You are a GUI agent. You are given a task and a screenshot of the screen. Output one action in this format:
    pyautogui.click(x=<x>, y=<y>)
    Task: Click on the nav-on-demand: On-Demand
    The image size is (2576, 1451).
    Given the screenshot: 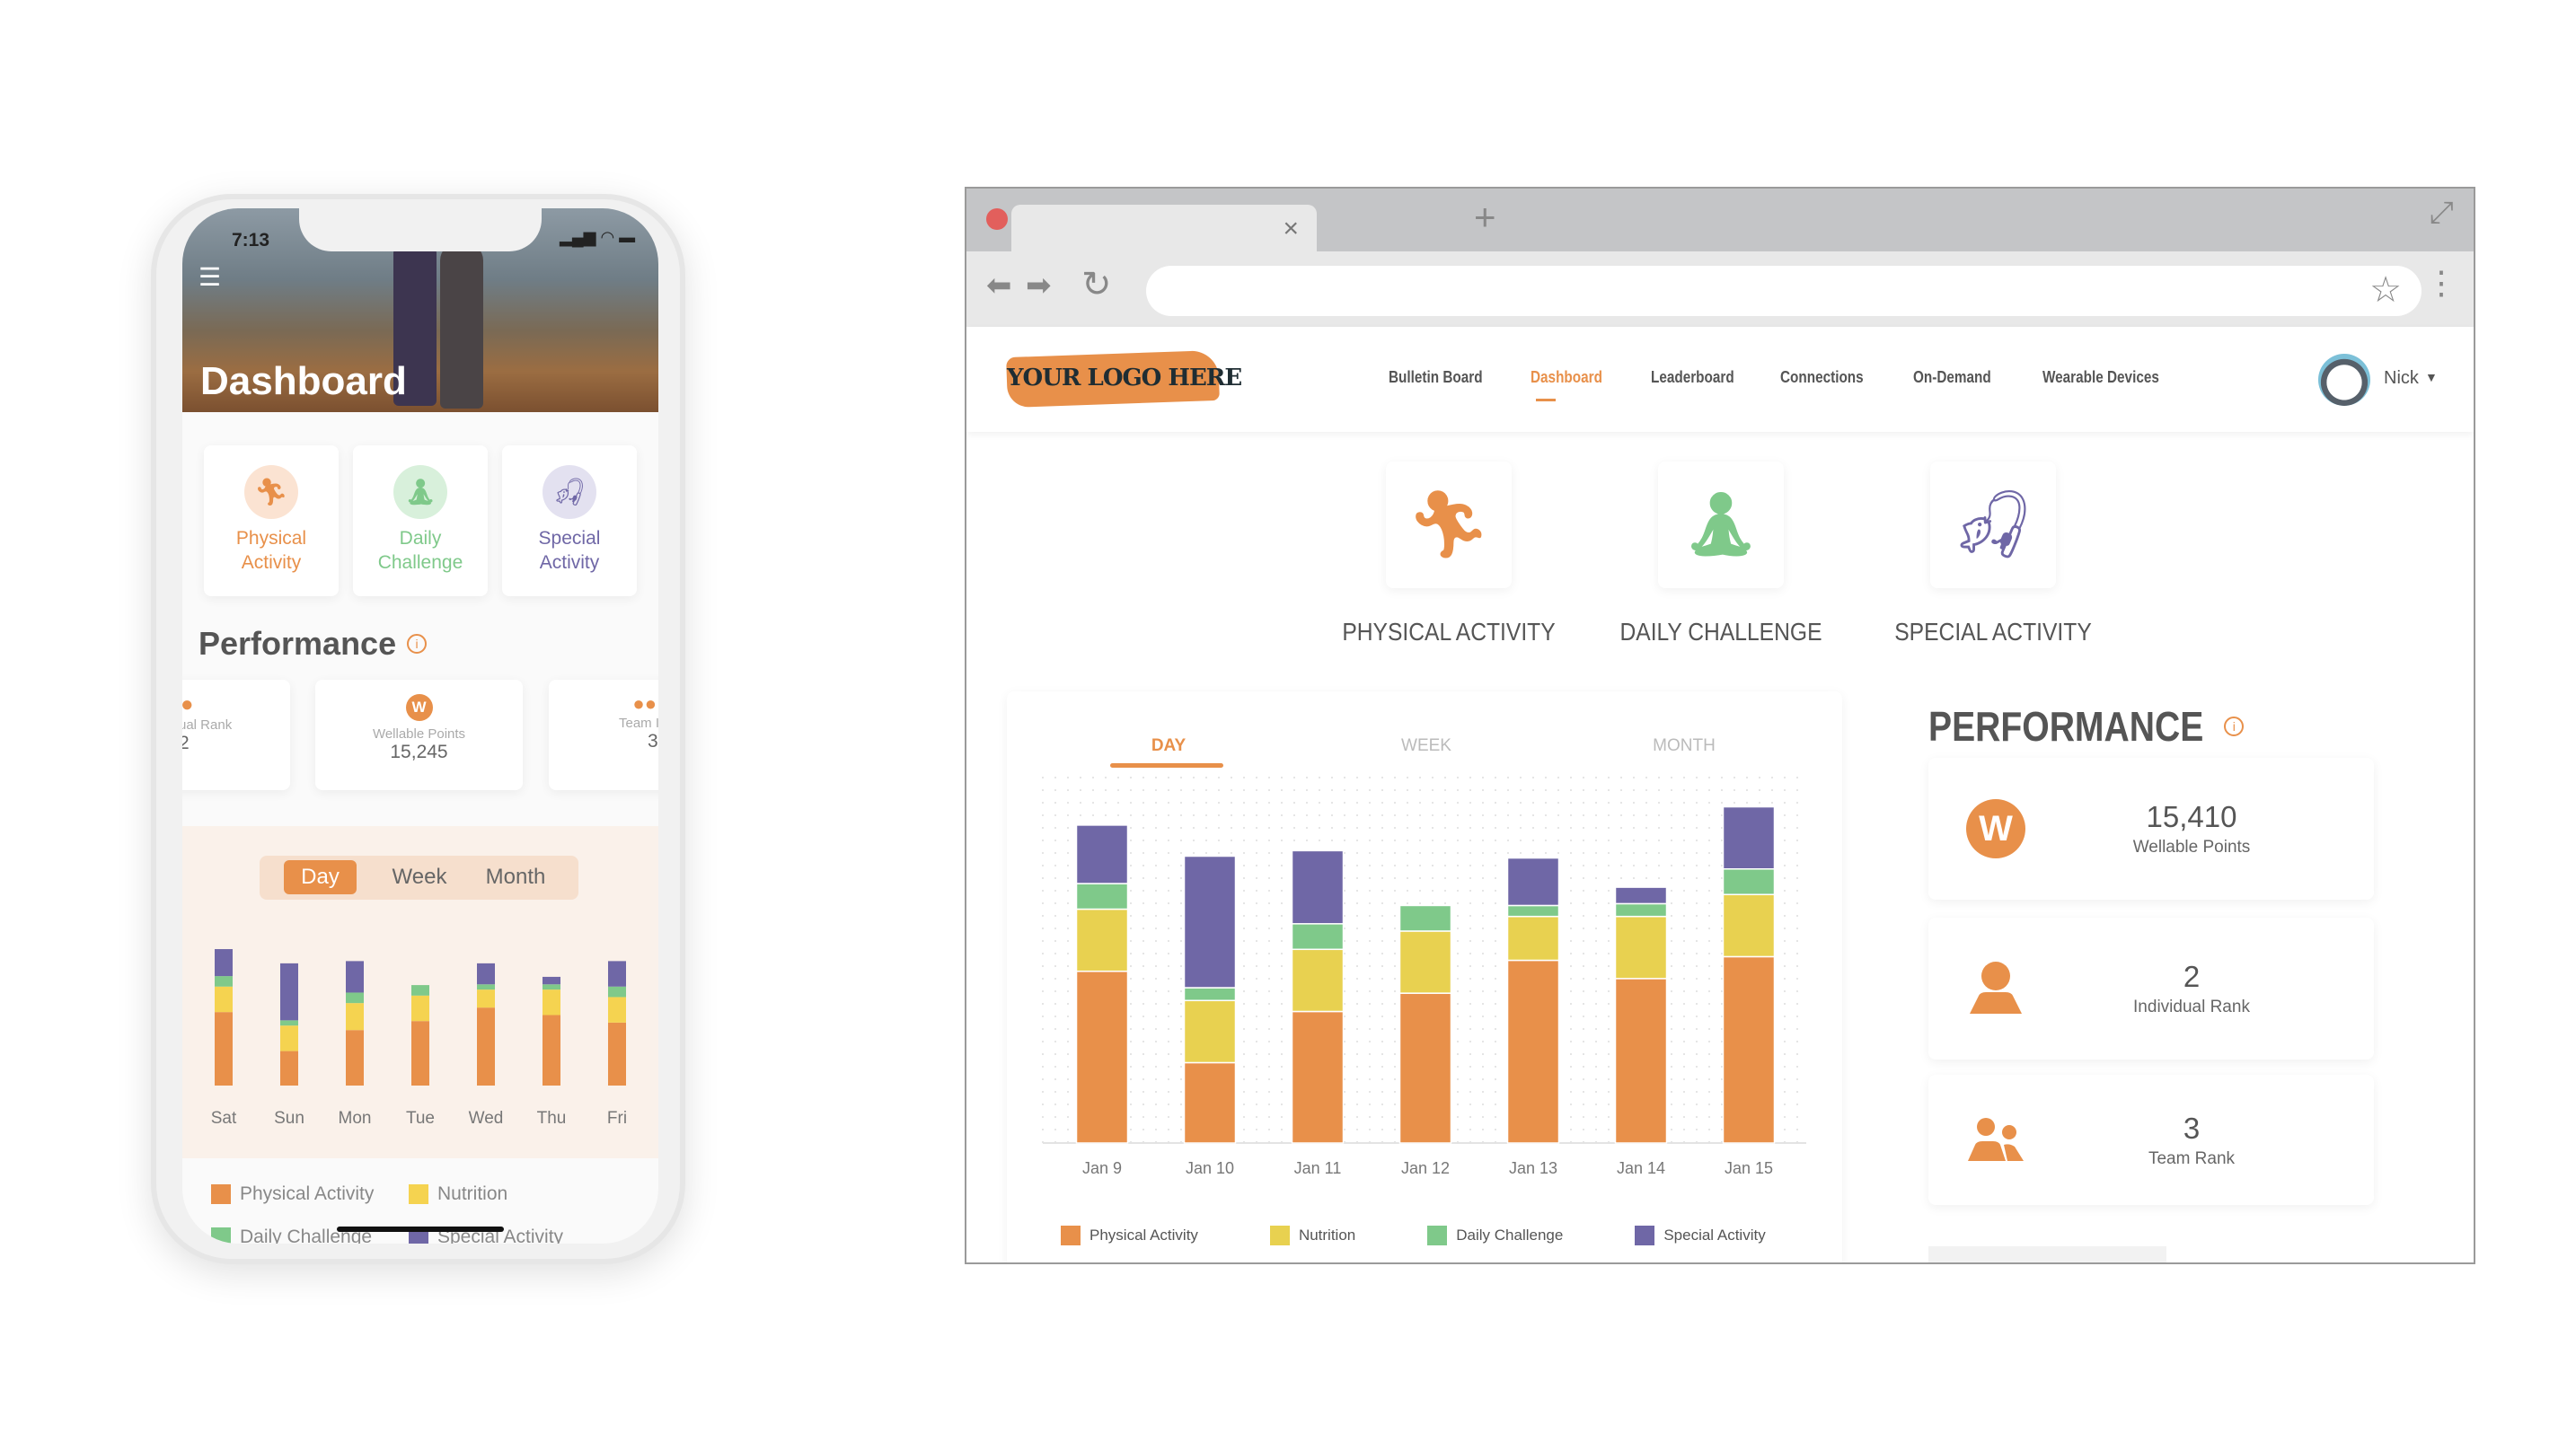 What is the action you would take?
    pyautogui.click(x=1952, y=377)
    